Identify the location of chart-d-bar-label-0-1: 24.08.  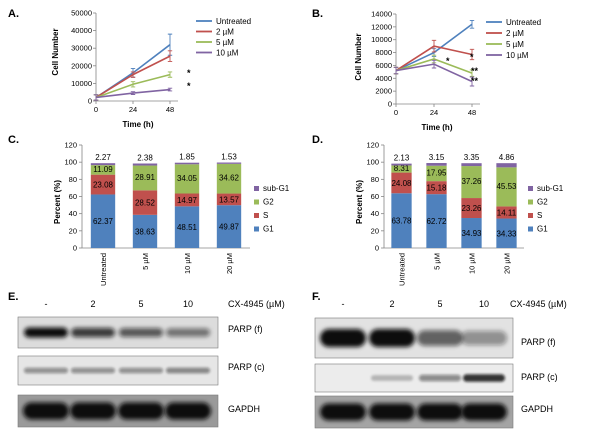
(401, 183).